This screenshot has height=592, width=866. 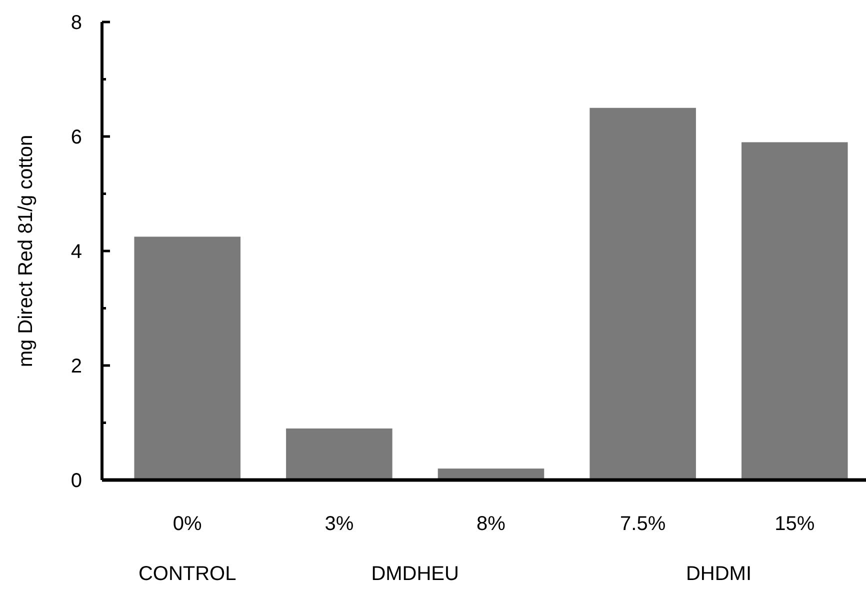 What do you see at coordinates (76, 23) in the screenshot?
I see `y-tick-label: 8` at bounding box center [76, 23].